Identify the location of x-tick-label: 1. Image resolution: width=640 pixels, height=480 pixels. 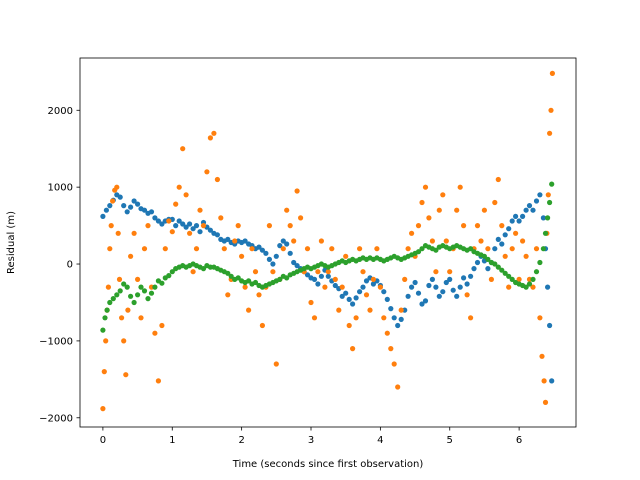
(172, 440).